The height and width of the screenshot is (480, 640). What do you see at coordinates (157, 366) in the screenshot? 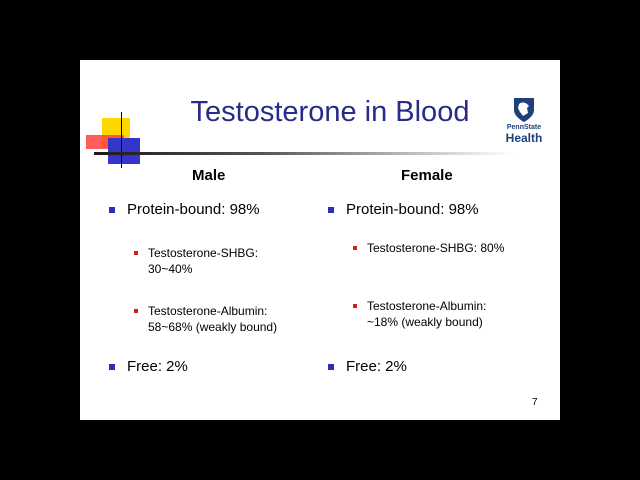
I see `male-free-text: Free: 2%` at bounding box center [157, 366].